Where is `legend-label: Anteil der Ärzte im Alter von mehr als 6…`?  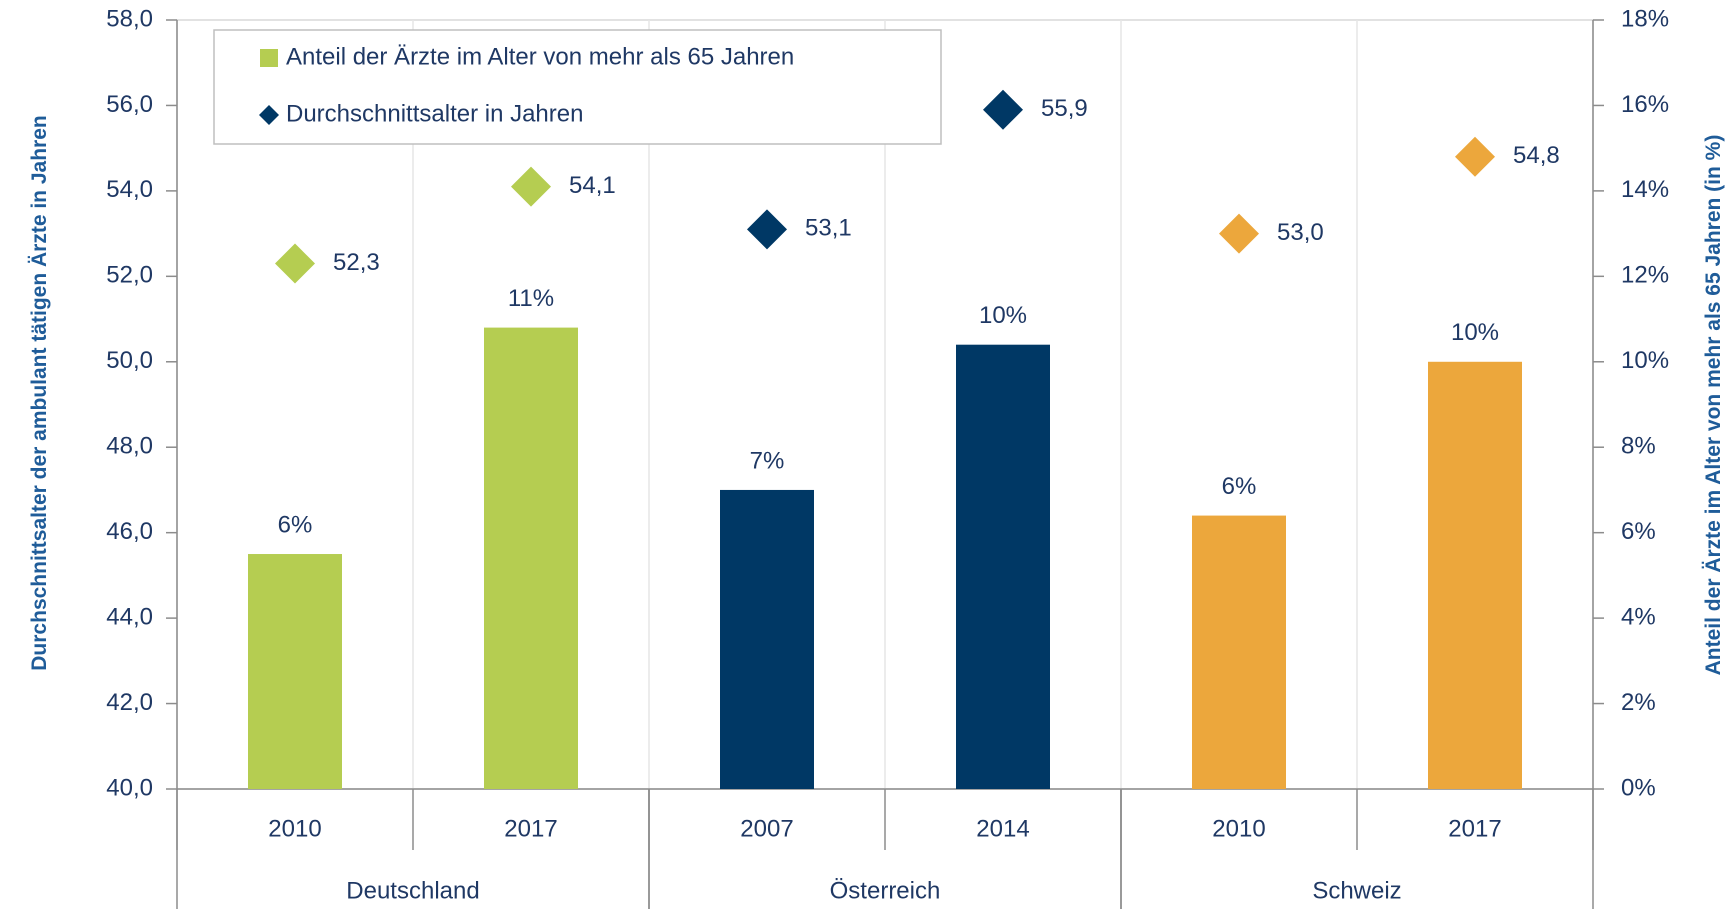
legend-label: Anteil der Ärzte im Alter von mehr als 6… is located at coordinates (540, 56).